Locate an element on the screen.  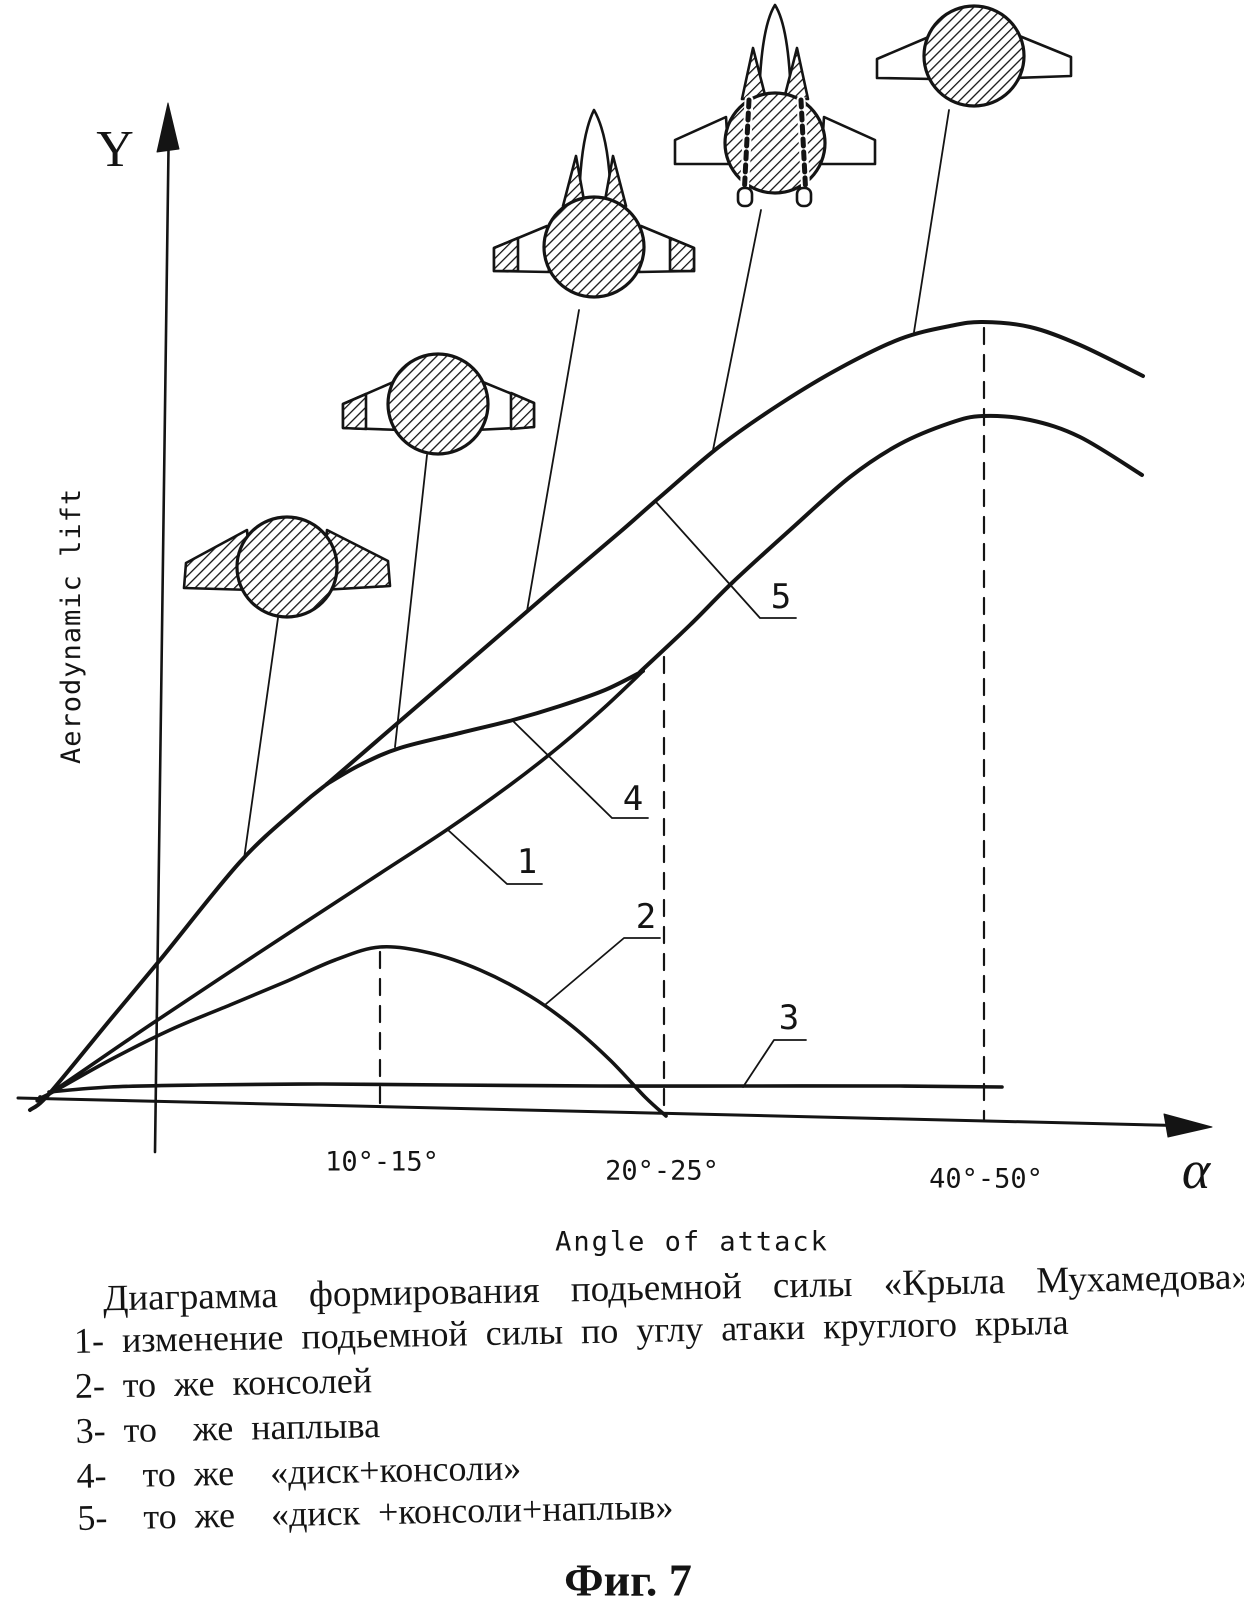
aircraft-full-fighter-disk is located at coordinates (775, 143).